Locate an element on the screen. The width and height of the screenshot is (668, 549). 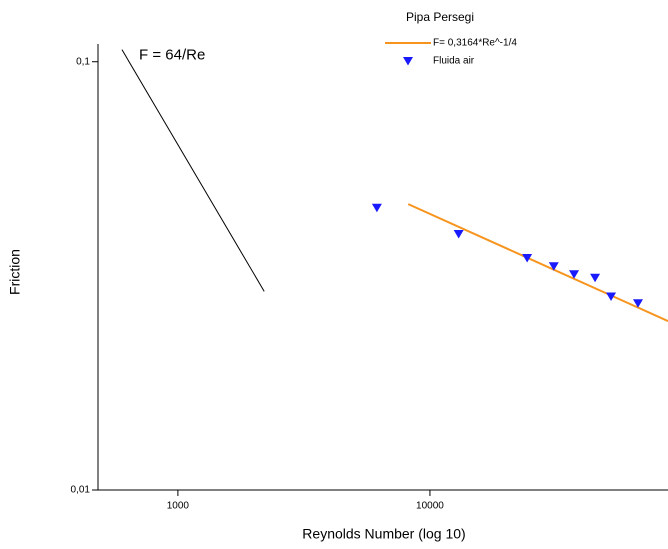
legend-label: Fluida air is located at coordinates (454, 61).